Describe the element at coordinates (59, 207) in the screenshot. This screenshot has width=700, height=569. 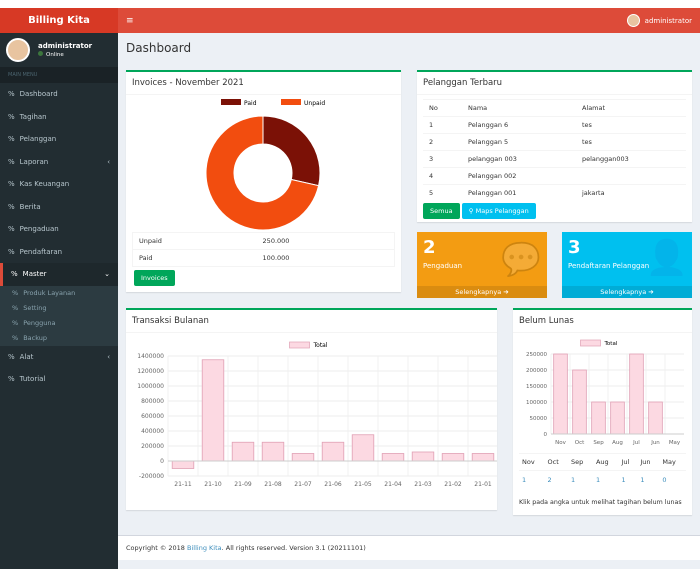
I see `sidebar-item-berita: % Berita` at that location.